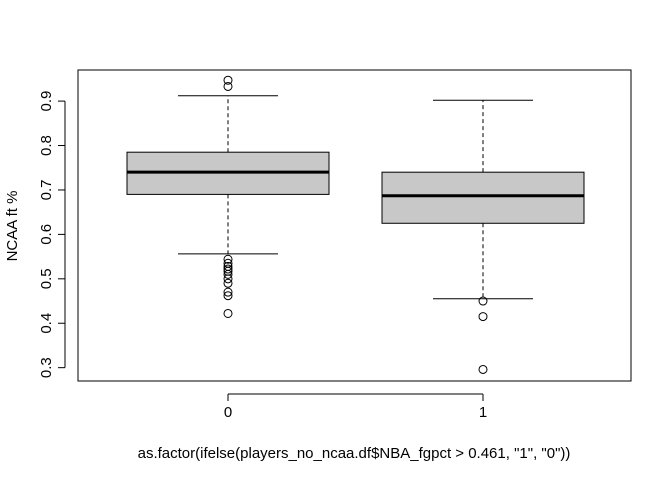  Describe the element at coordinates (228, 412) in the screenshot. I see `x-tick-label: 0` at that location.